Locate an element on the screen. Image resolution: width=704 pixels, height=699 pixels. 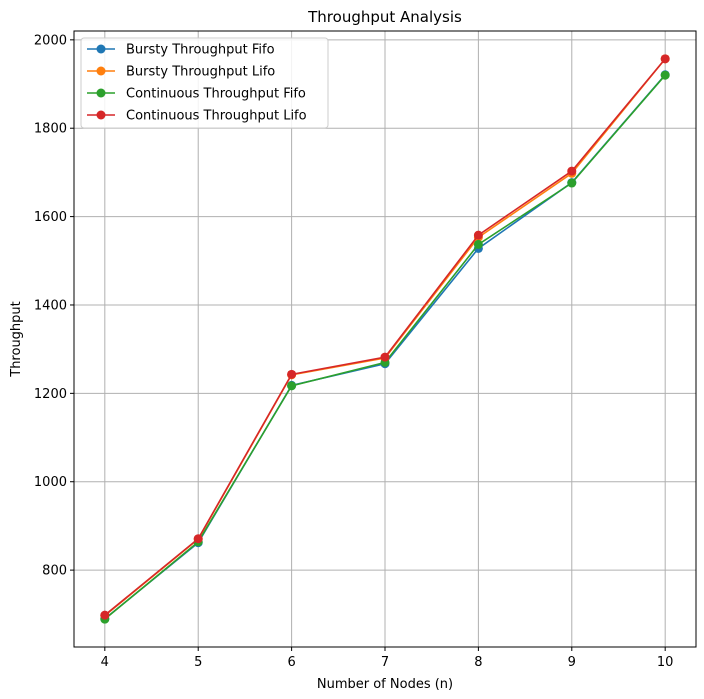
y-tick-label: 1600 is located at coordinates (50, 217).